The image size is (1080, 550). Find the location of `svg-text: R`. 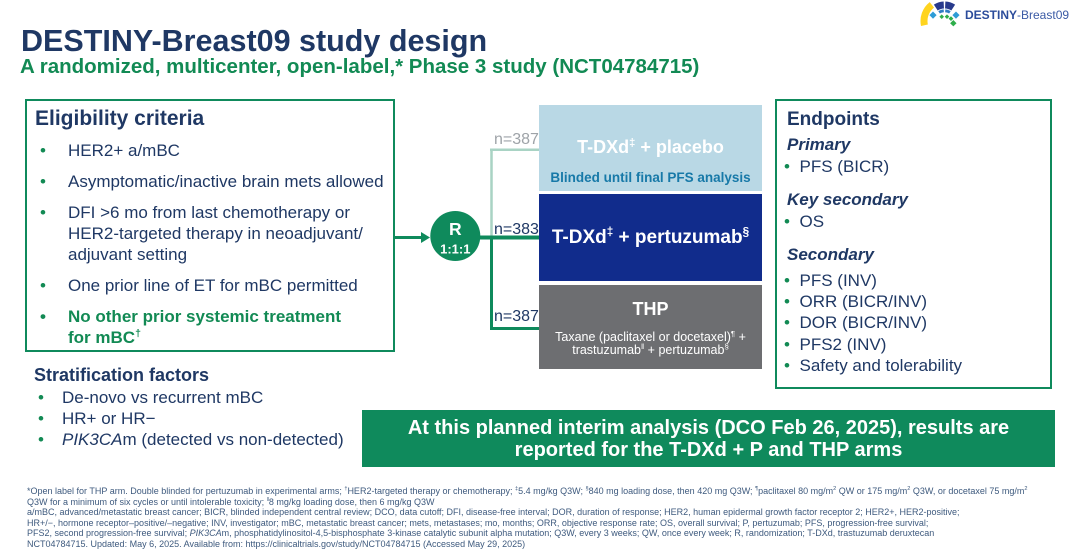

svg-text: R is located at coordinates (455, 229).